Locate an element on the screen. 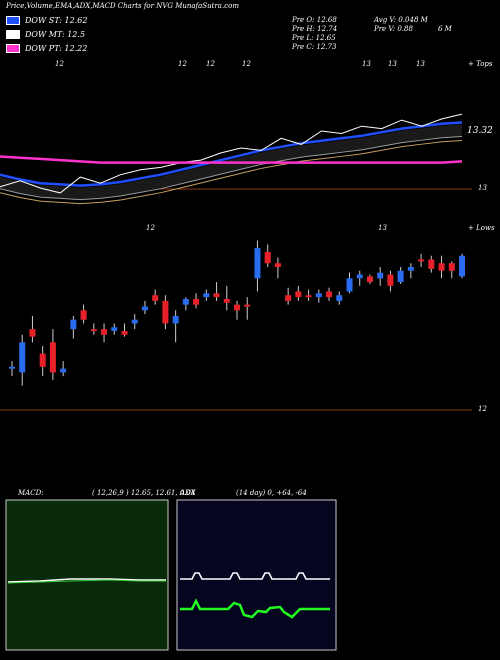 The image size is (500, 660). legend-label-st: DOW ST: 12.62 is located at coordinates (56, 20).